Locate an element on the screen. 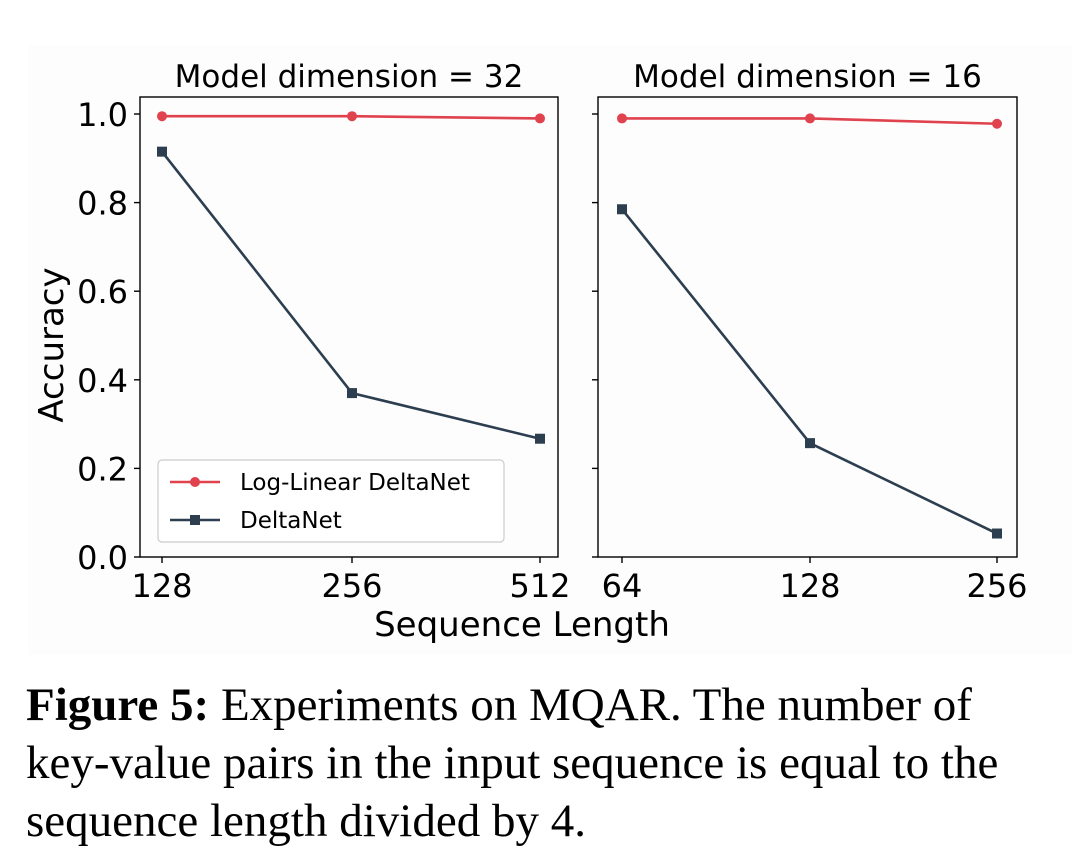 This screenshot has width=1080, height=867. legend-label-log-linear-deltanet: Log-Linear DeltaNet is located at coordinates (355, 483).